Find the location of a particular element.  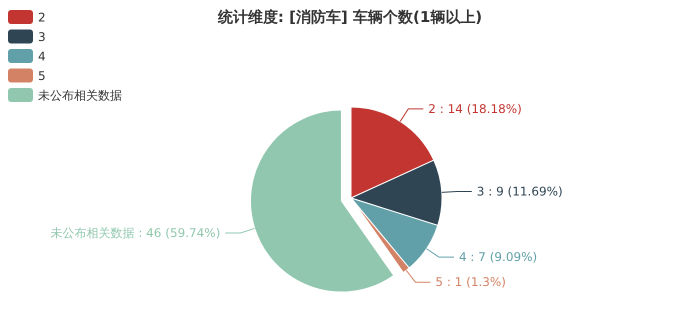

legend-label: 4 is located at coordinates (42, 57).